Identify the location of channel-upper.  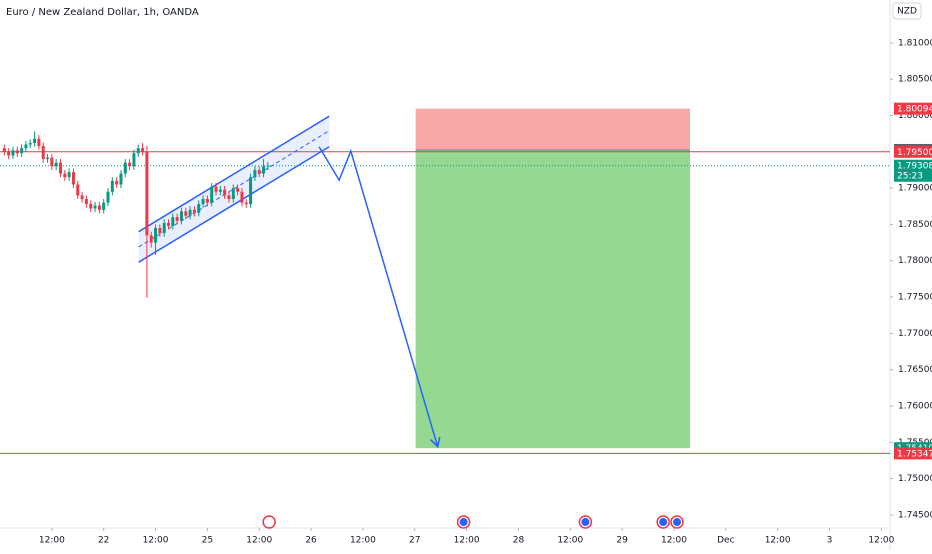
(234, 174).